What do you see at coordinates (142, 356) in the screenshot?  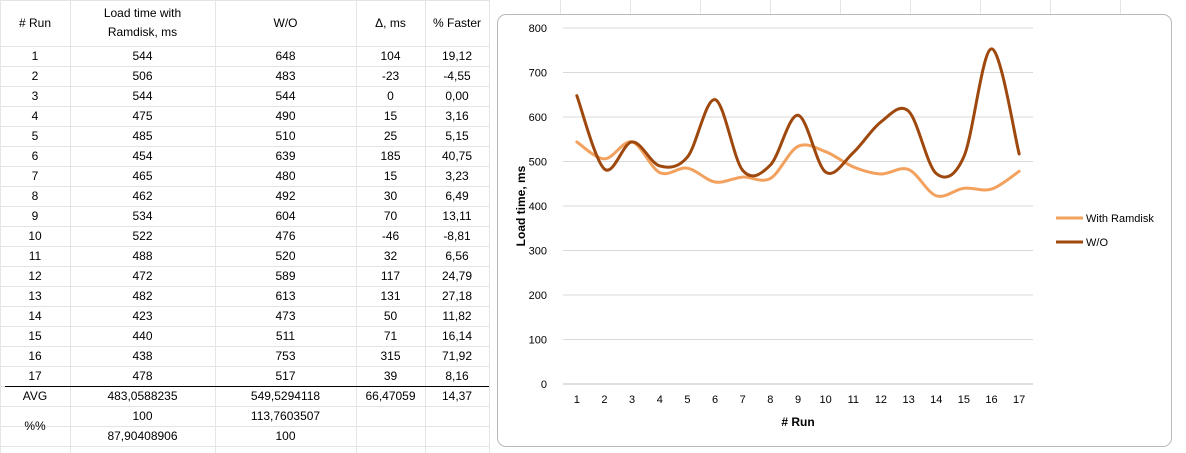 I see `cell-load-time: 438` at bounding box center [142, 356].